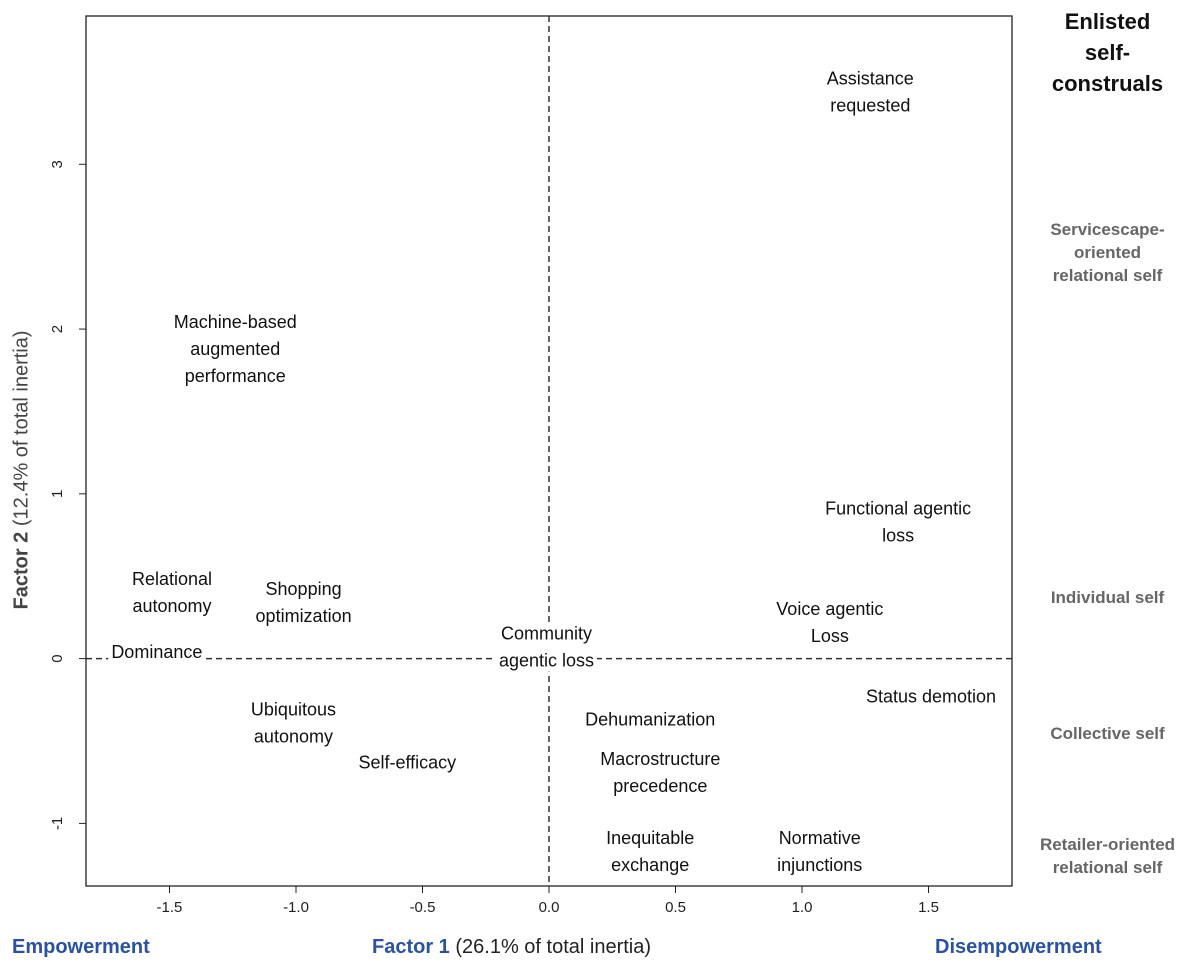  I want to click on point-label: Functional agentic loss, so click(898, 521).